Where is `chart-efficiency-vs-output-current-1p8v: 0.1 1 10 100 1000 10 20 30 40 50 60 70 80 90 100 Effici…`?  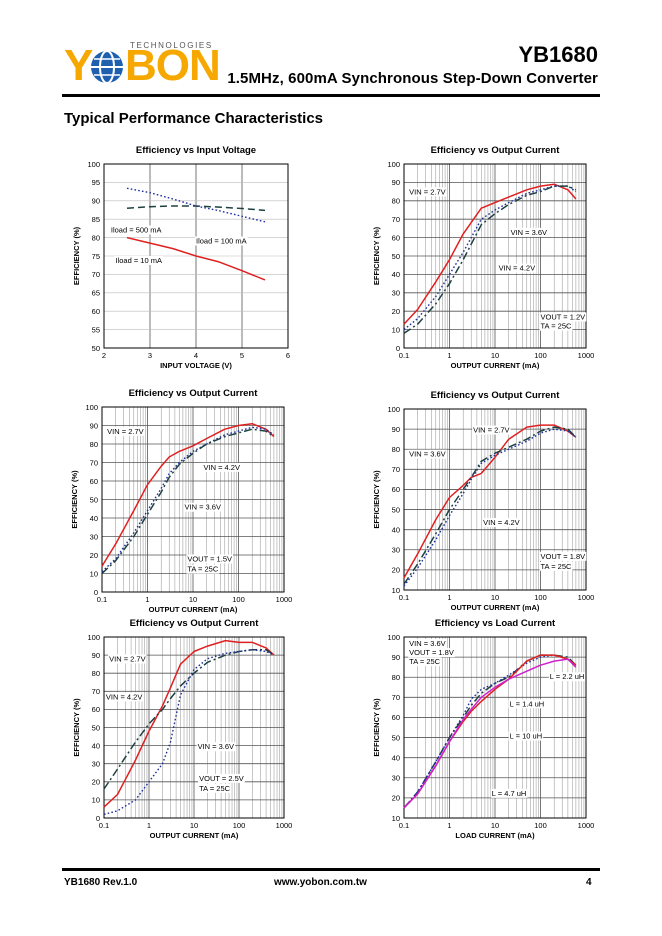
chart-efficiency-vs-output-current-1p8v: 0.1 1 10 100 1000 10 20 30 40 50 60 70 80 90 100 Effici… is located at coordinates (483, 501).